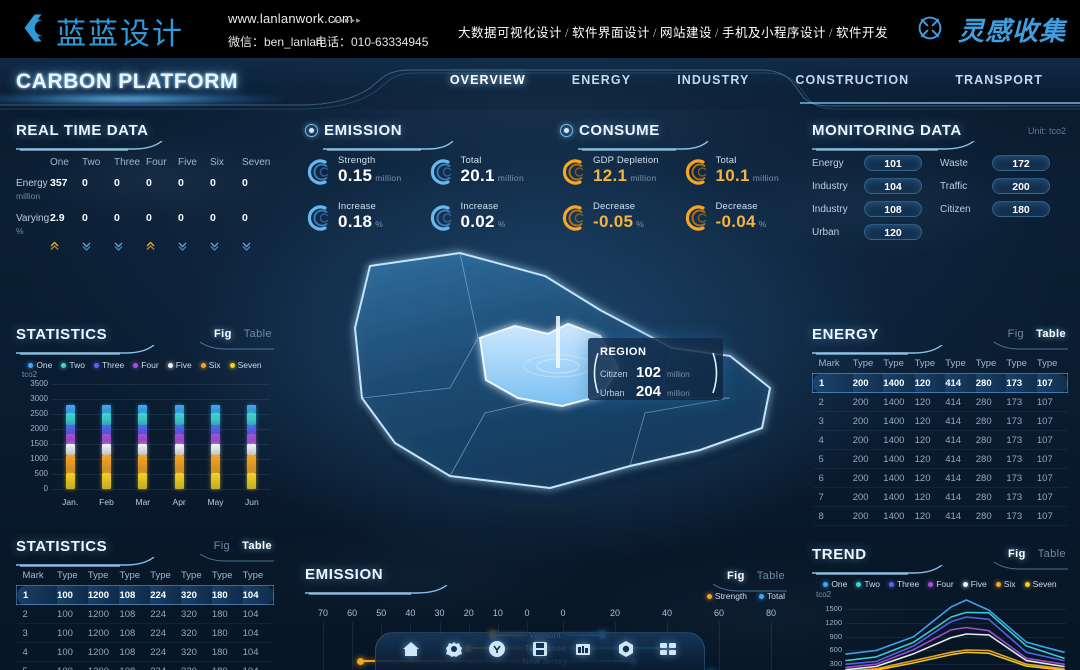  Describe the element at coordinates (150, 245) in the screenshot. I see `chevron-up-icon` at that location.